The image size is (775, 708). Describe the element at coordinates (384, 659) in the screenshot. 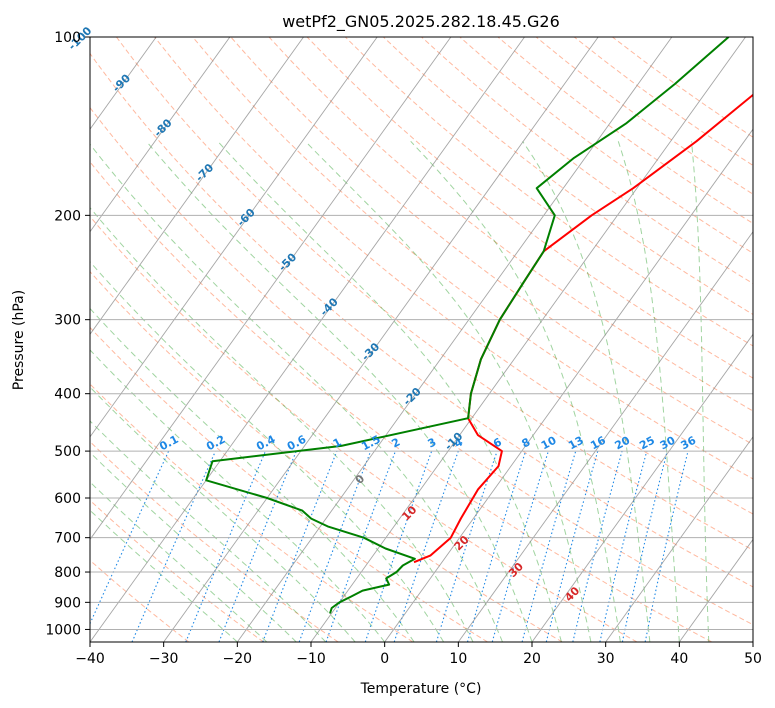

I see `x-tick-label: 0` at that location.